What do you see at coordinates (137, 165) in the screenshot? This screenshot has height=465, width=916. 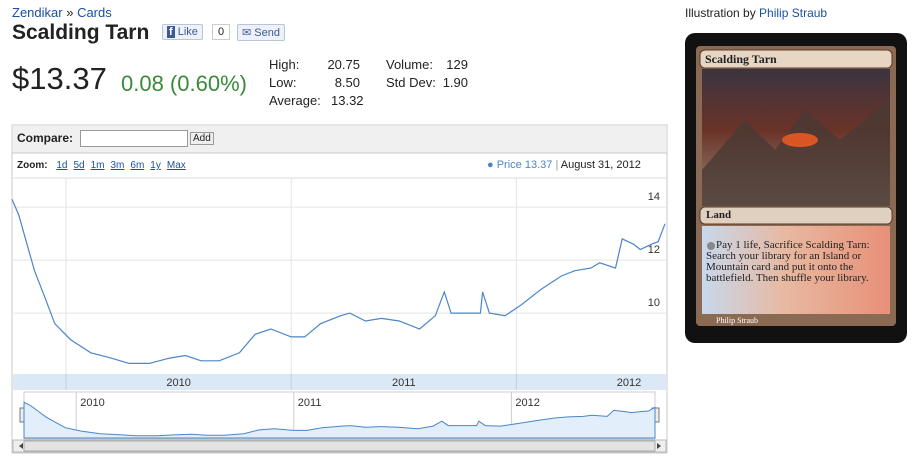 I see `zoom-option: 6m` at bounding box center [137, 165].